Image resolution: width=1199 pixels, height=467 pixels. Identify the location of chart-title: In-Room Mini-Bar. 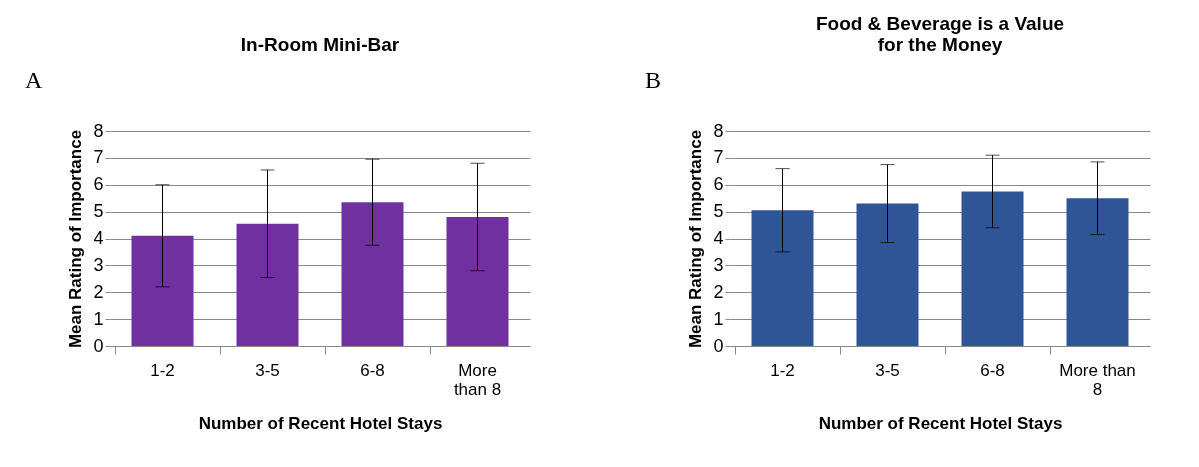
(320, 44).